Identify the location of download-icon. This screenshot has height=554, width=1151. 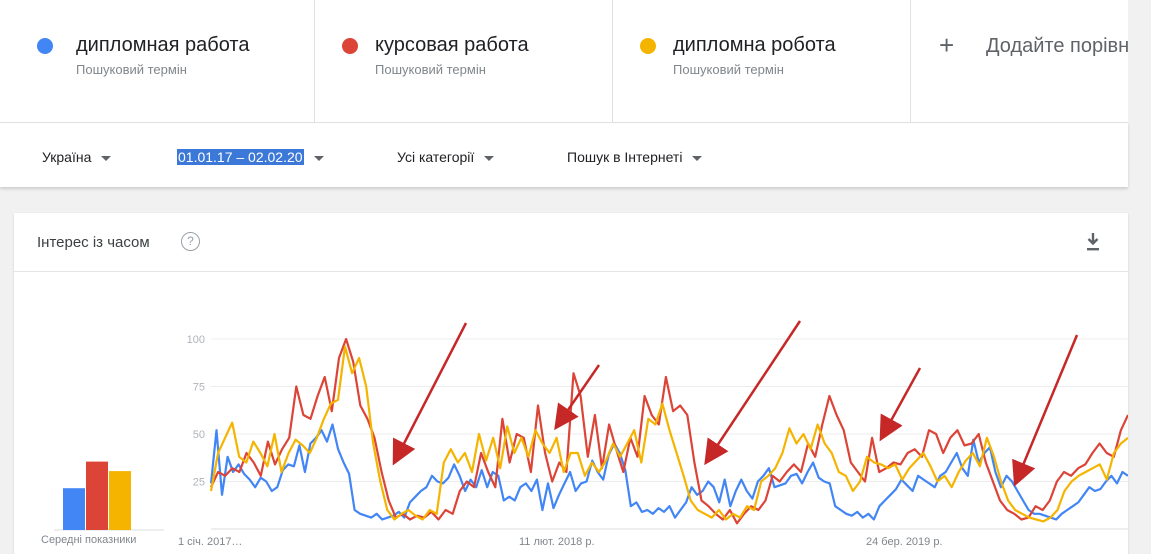
(1093, 242).